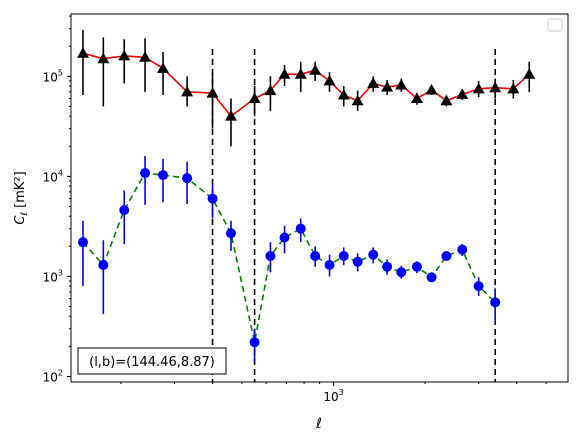 The height and width of the screenshot is (445, 580). Describe the element at coordinates (330, 397) in the screenshot. I see `x-tick-label-base: 10` at that location.